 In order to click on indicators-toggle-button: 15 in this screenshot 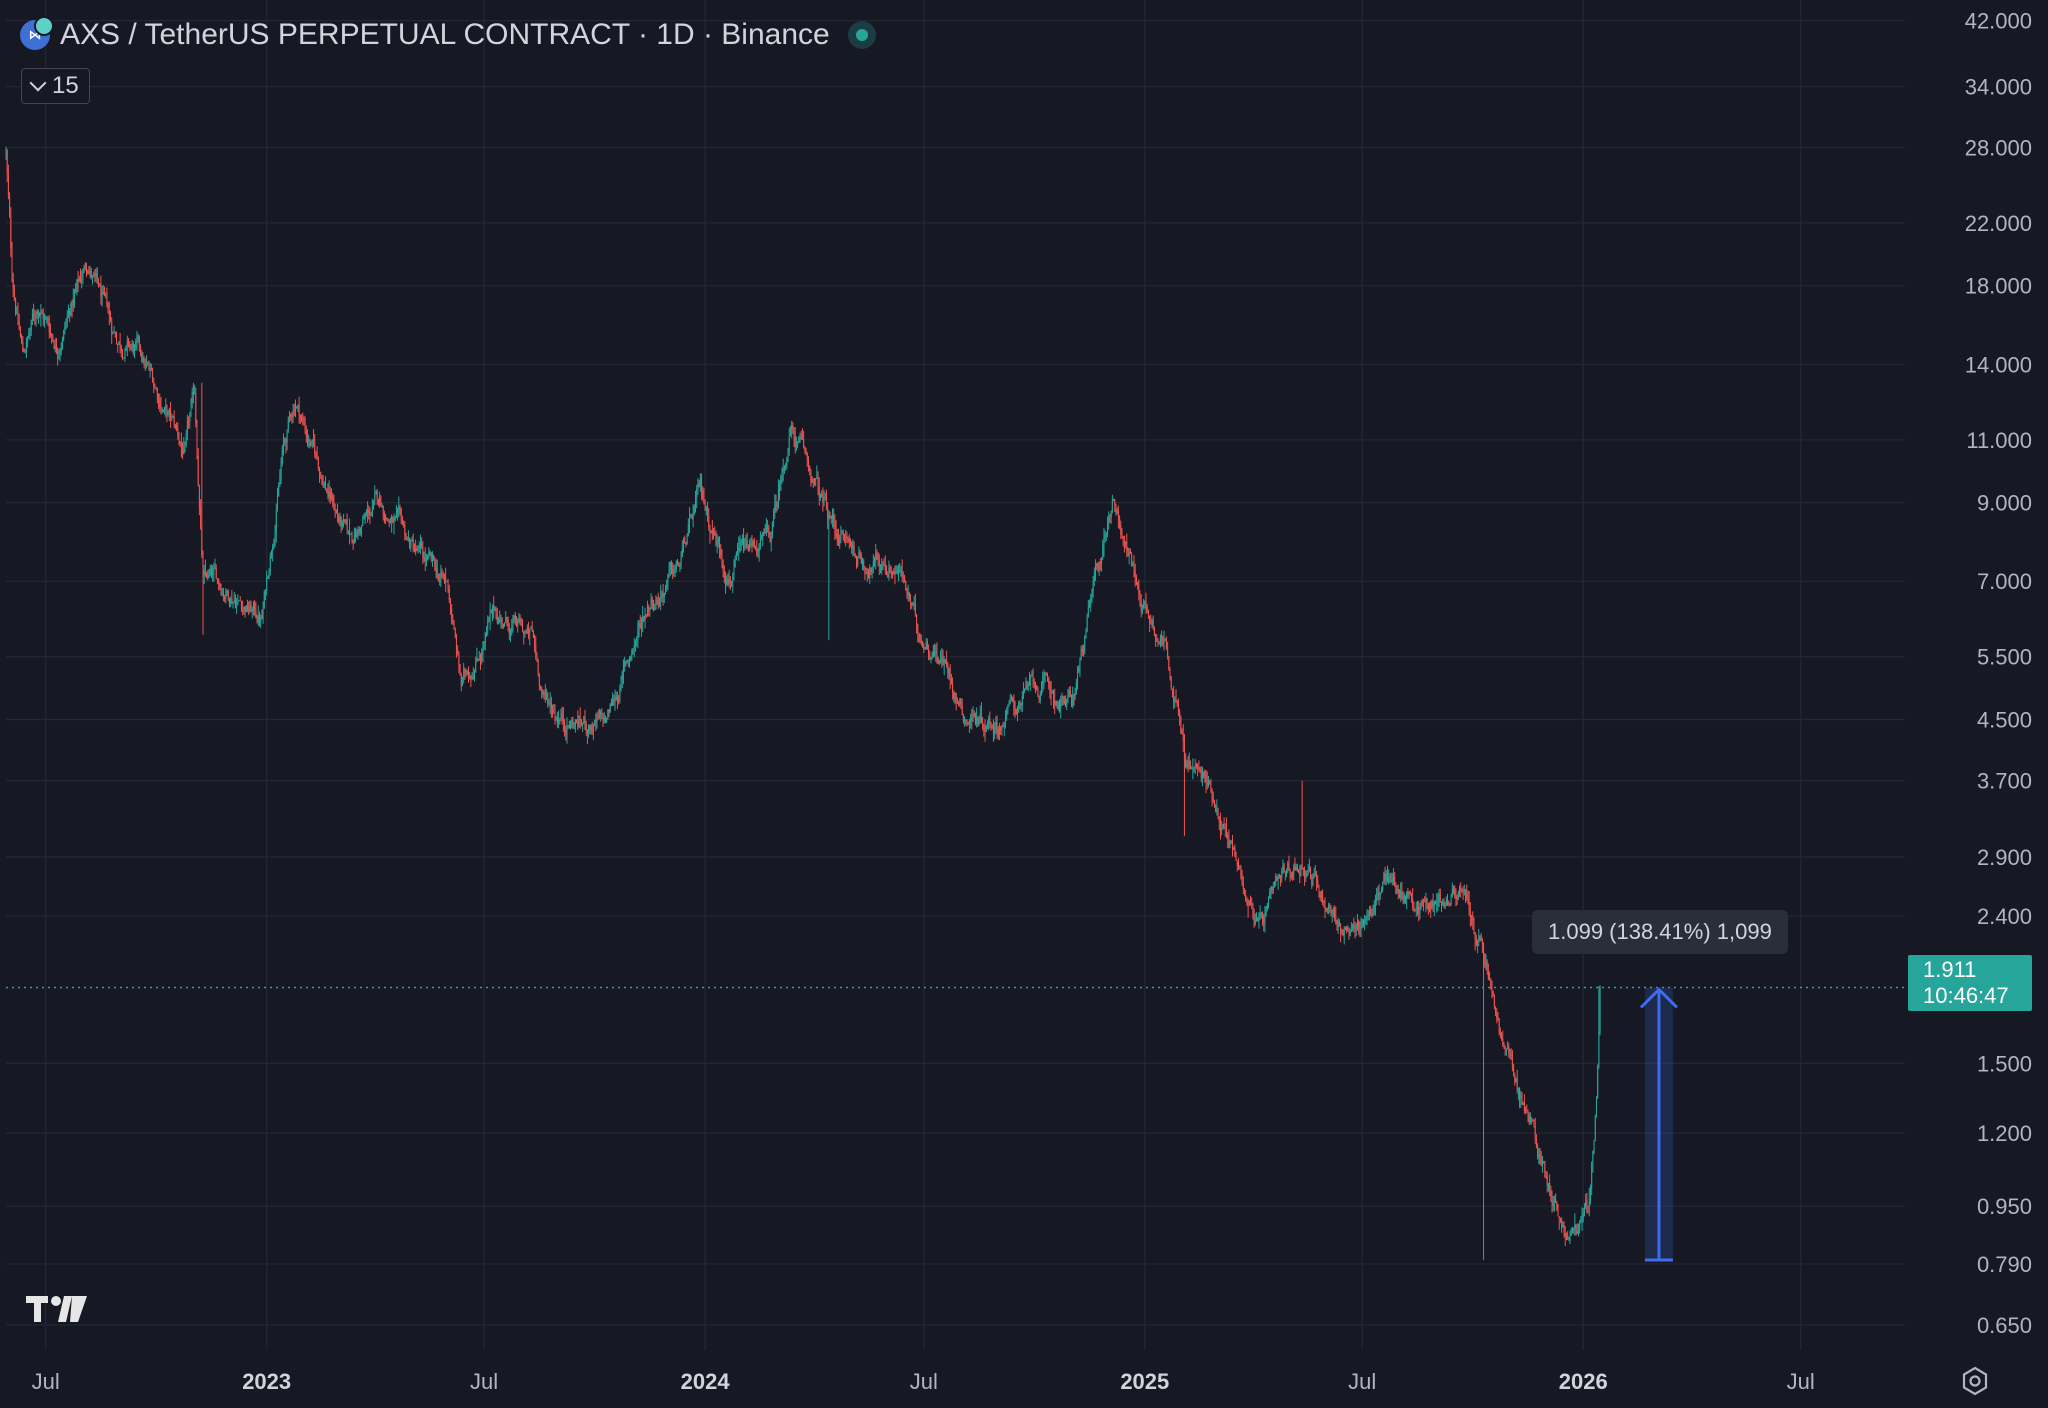, I will do `click(55, 86)`.